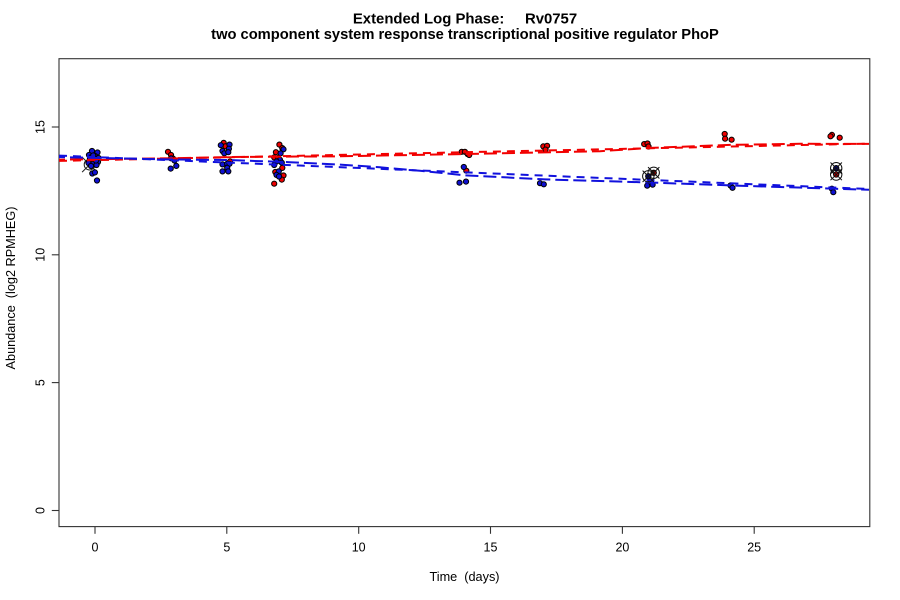 This screenshot has height=600, width=900. What do you see at coordinates (11, 288) in the screenshot?
I see `svg-text: Abundance (log2 RPMHEG)` at bounding box center [11, 288].